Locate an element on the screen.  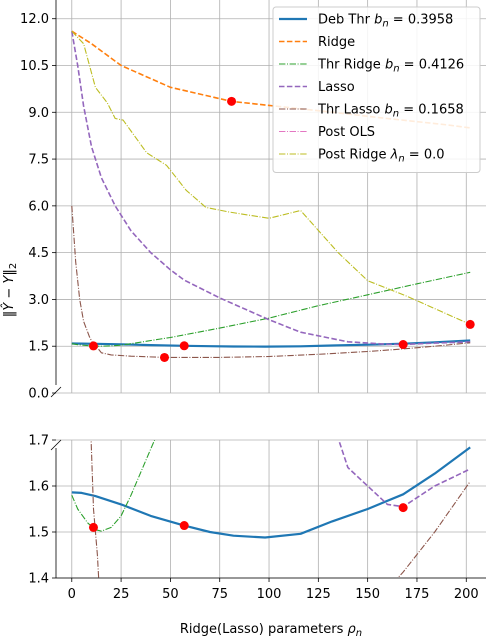
legend-label-1: Ridge is located at coordinates (336, 42).